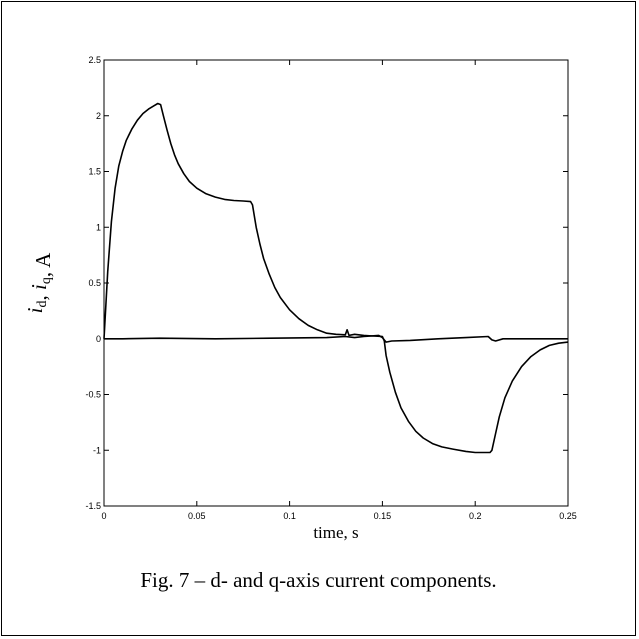 The width and height of the screenshot is (639, 639). Describe the element at coordinates (103, 516) in the screenshot. I see `x-tick-label: 0` at that location.